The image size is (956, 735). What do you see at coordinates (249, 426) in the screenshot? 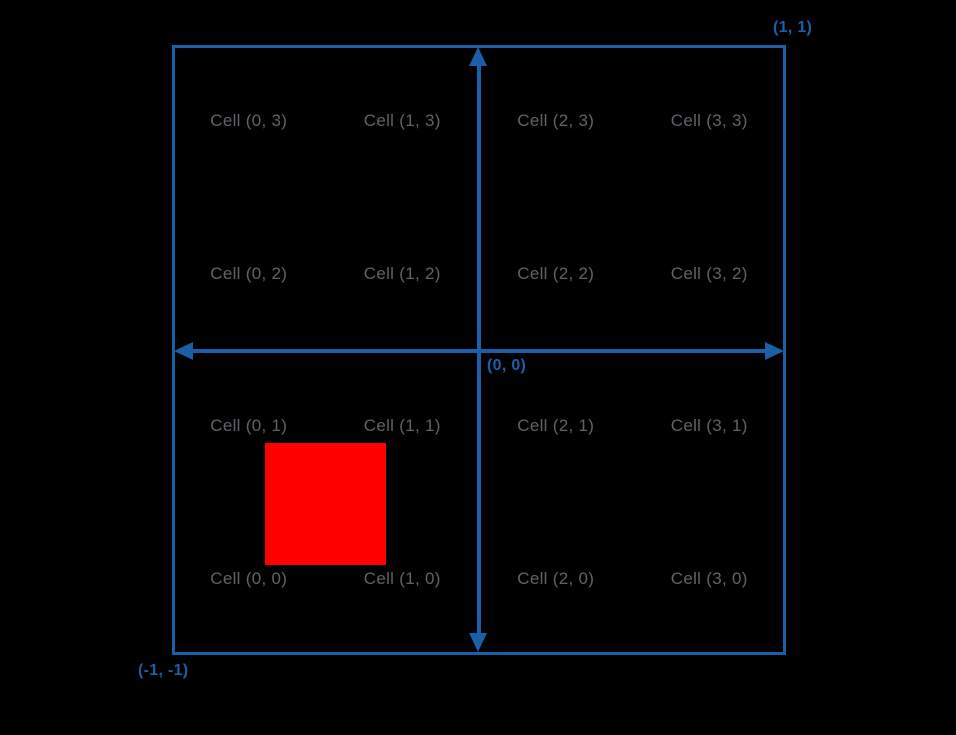
I see `cell-label: Cell (0, 1)` at bounding box center [249, 426].